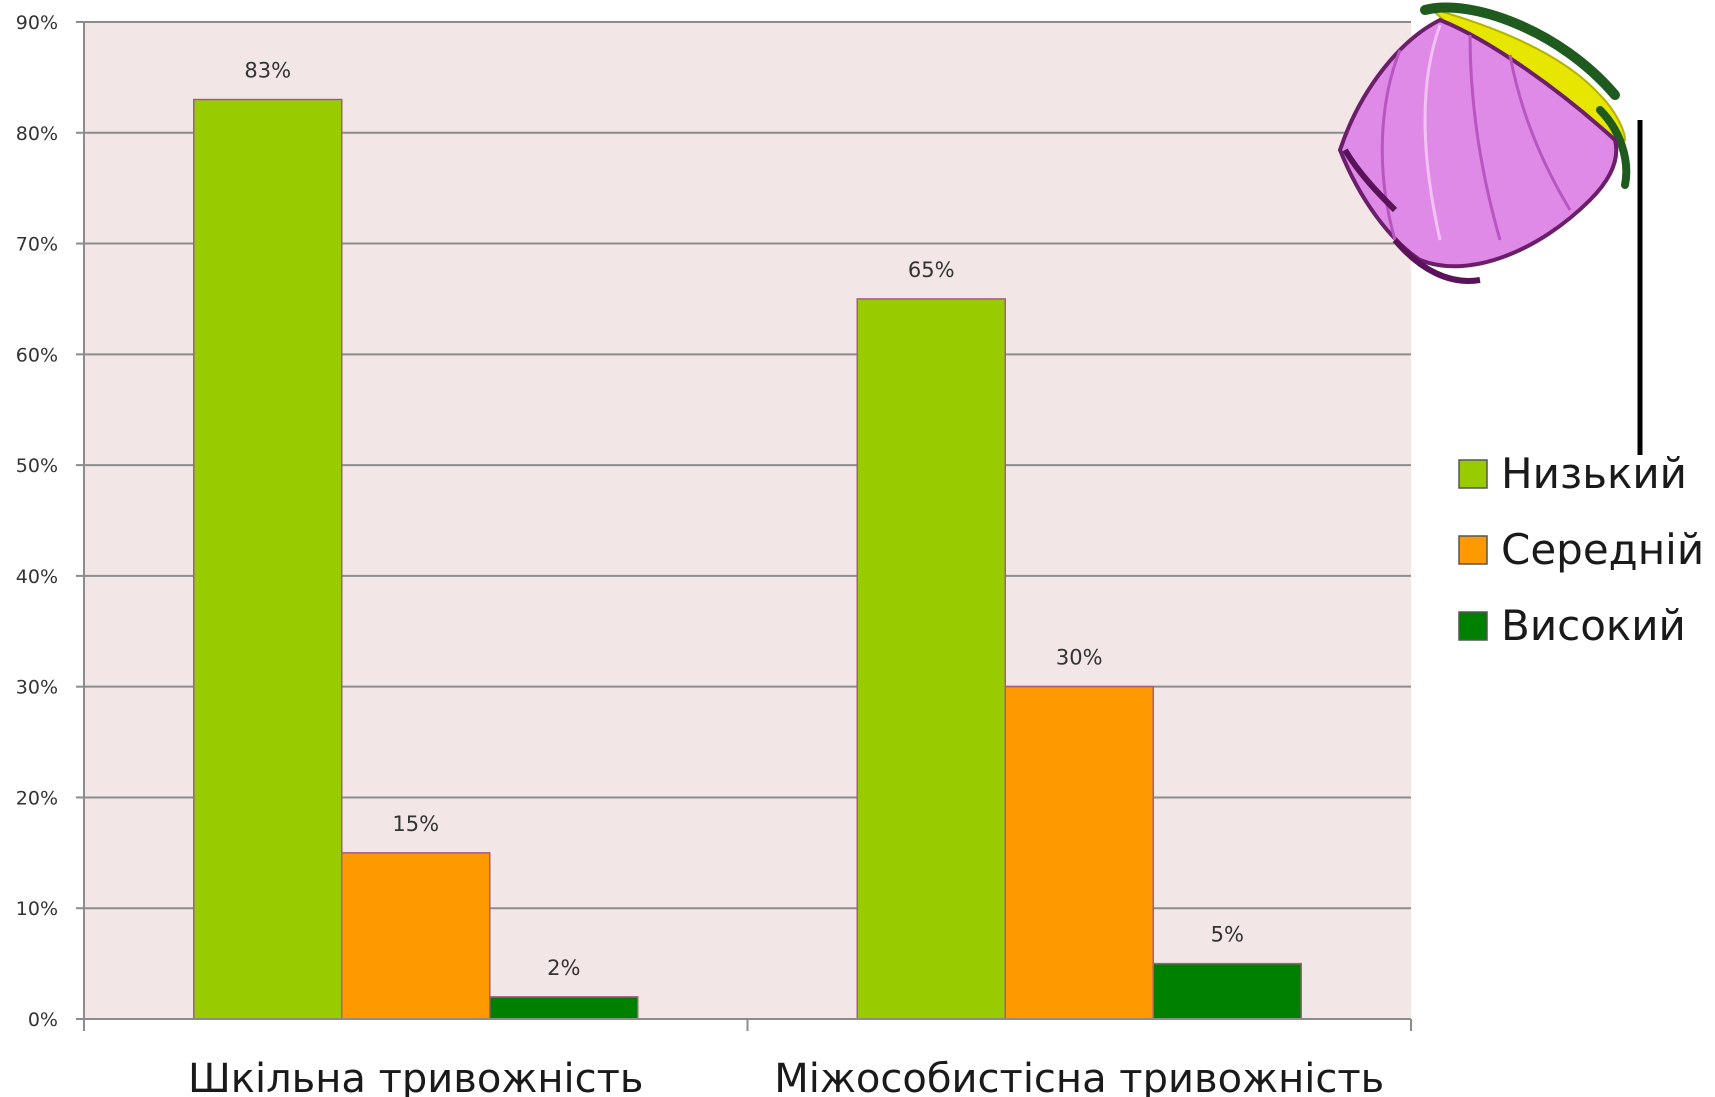  I want to click on legend-label: Низький, so click(1594, 473).